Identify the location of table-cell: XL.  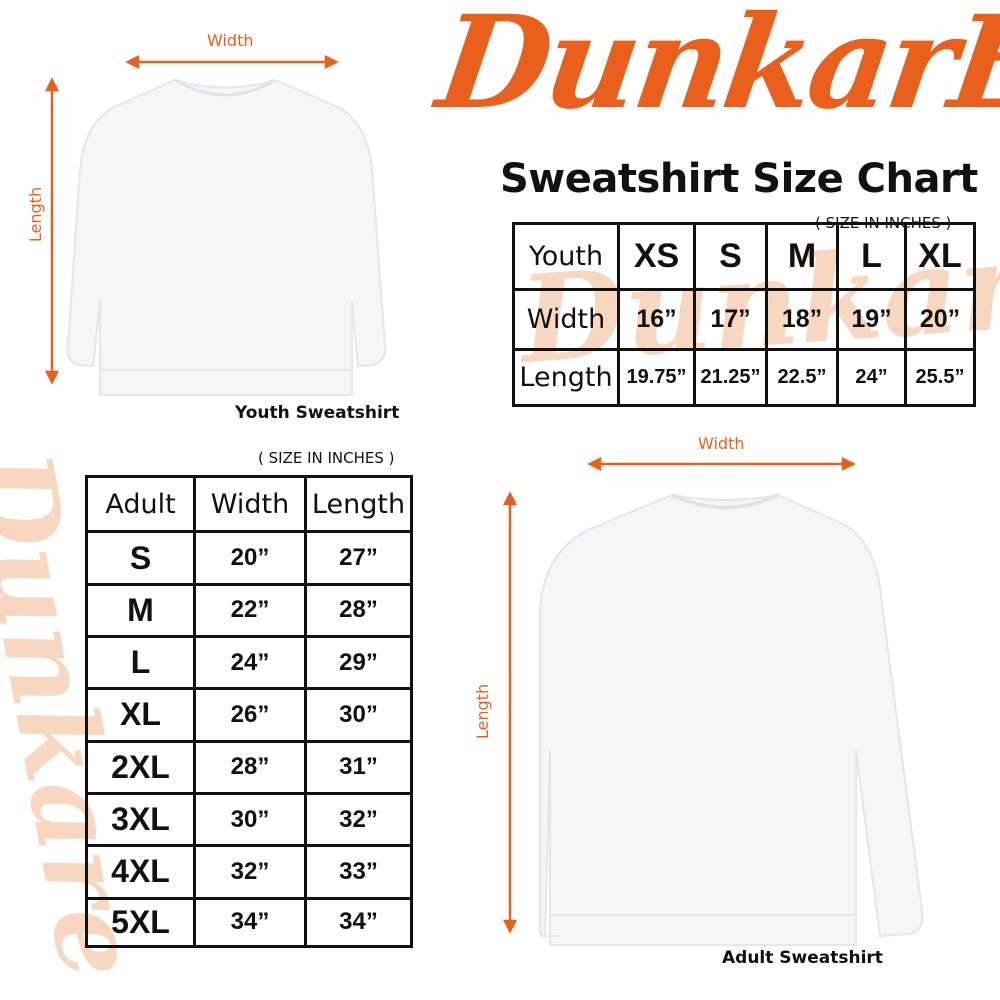
(140, 715).